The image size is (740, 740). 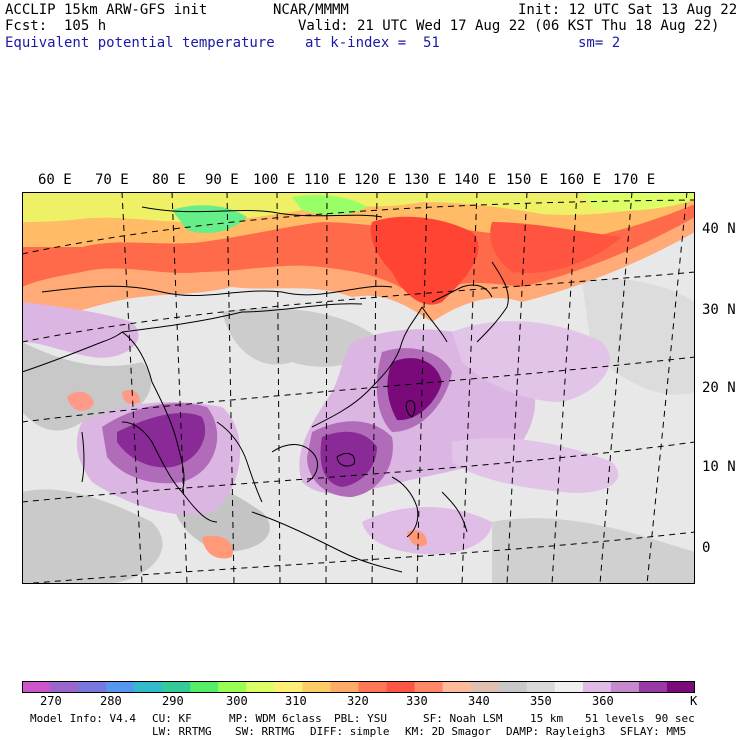 I want to click on smoothing-label: sm= 2, so click(x=599, y=43).